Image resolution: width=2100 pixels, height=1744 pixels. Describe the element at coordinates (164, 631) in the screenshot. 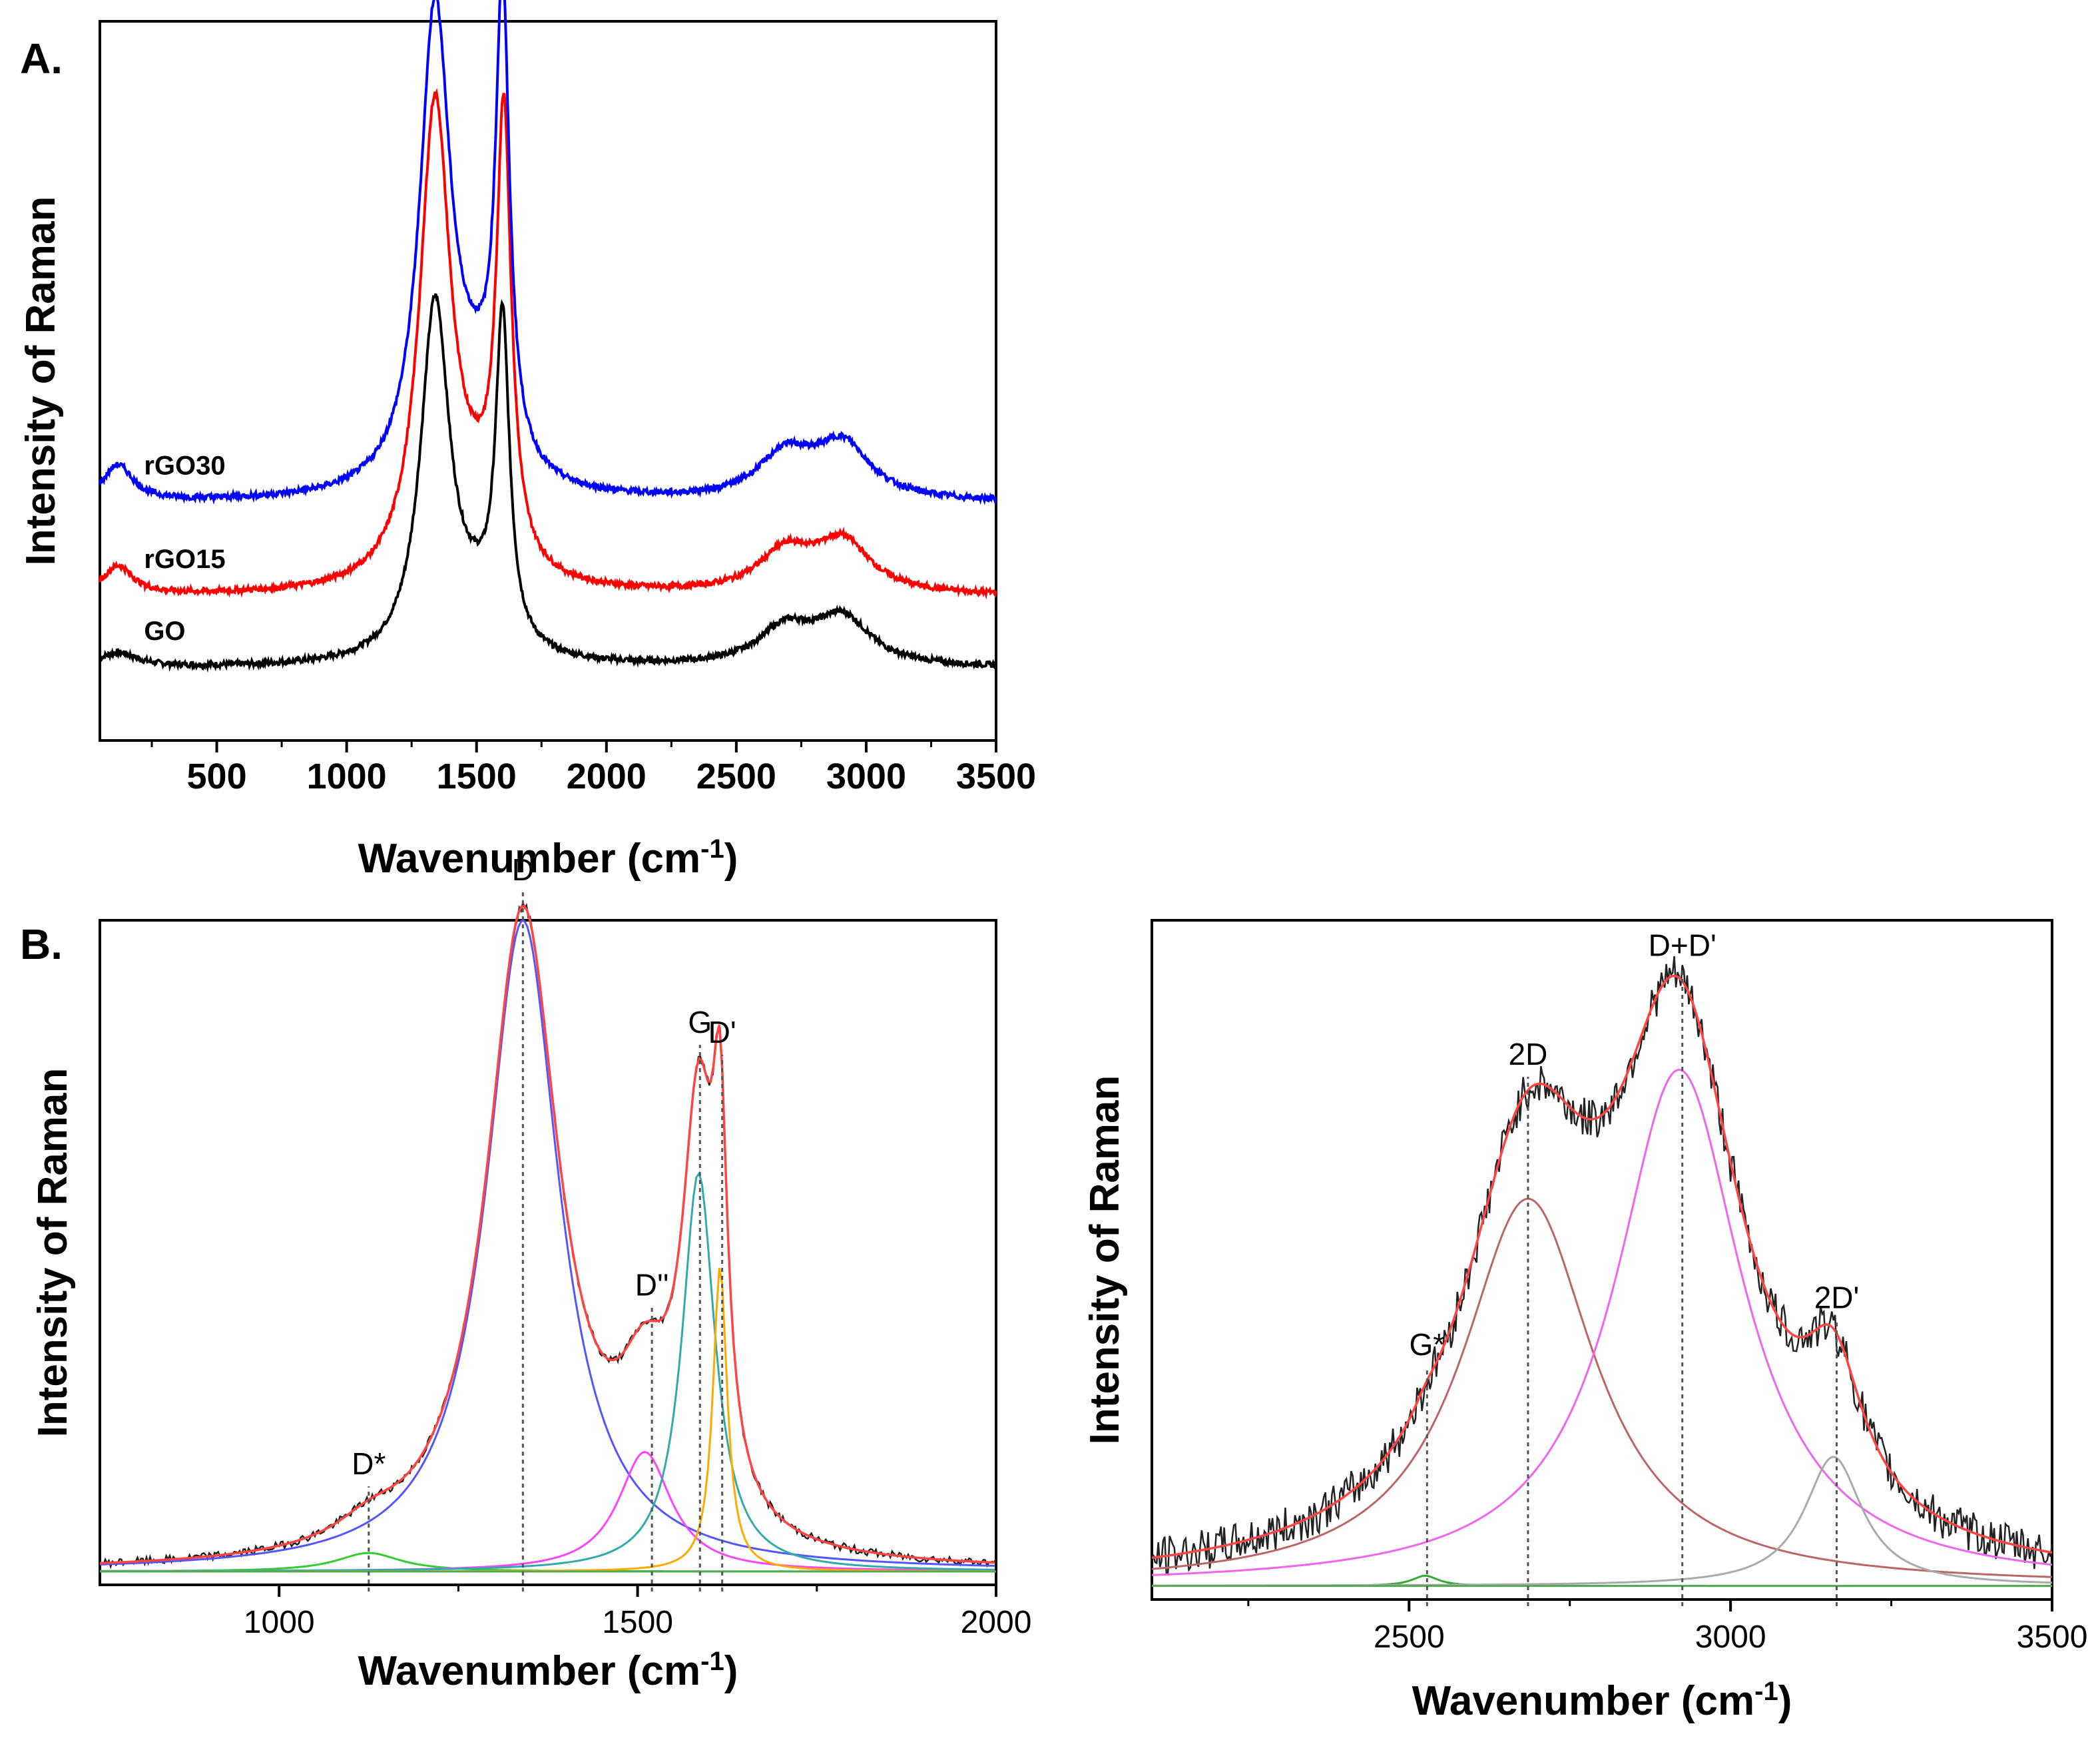

I see `series-label-go: GO` at that location.